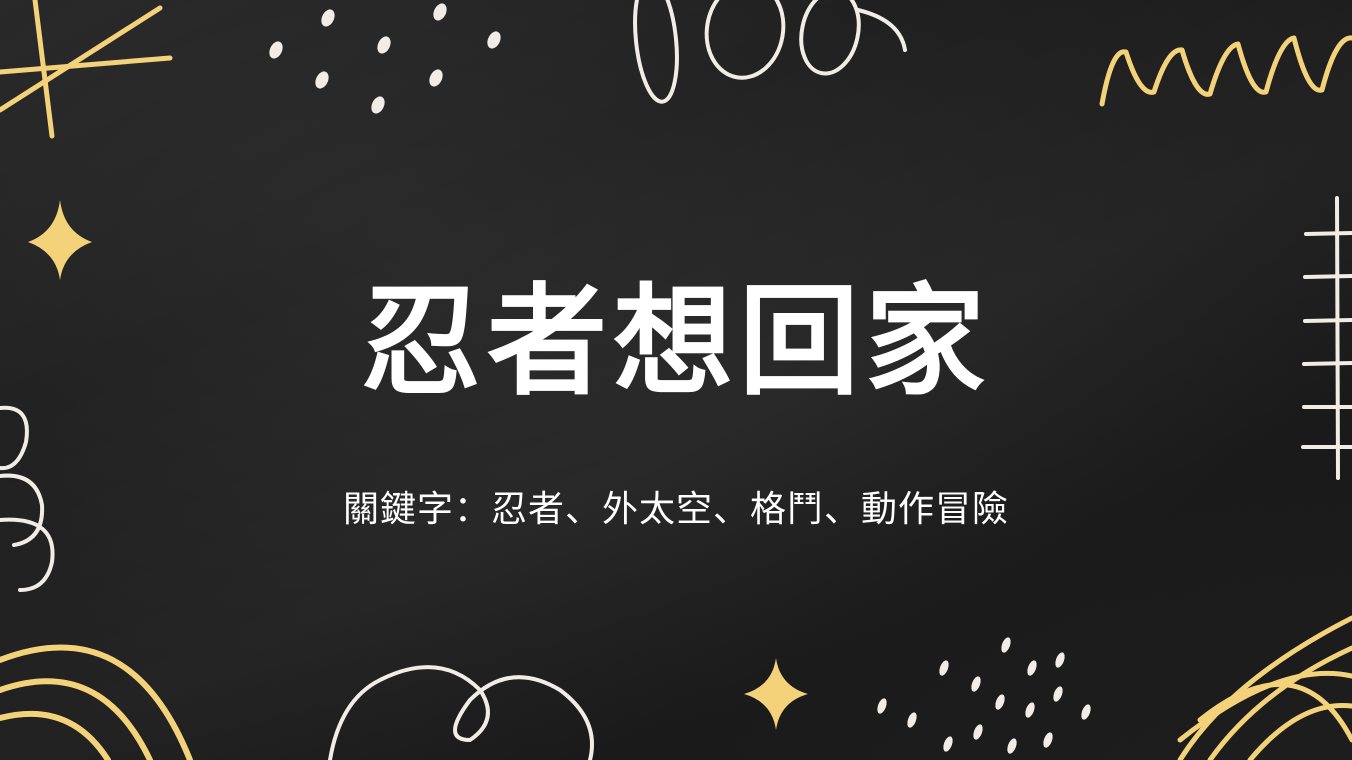 This screenshot has width=1352, height=760. I want to click on sparkle-left, so click(60, 240).